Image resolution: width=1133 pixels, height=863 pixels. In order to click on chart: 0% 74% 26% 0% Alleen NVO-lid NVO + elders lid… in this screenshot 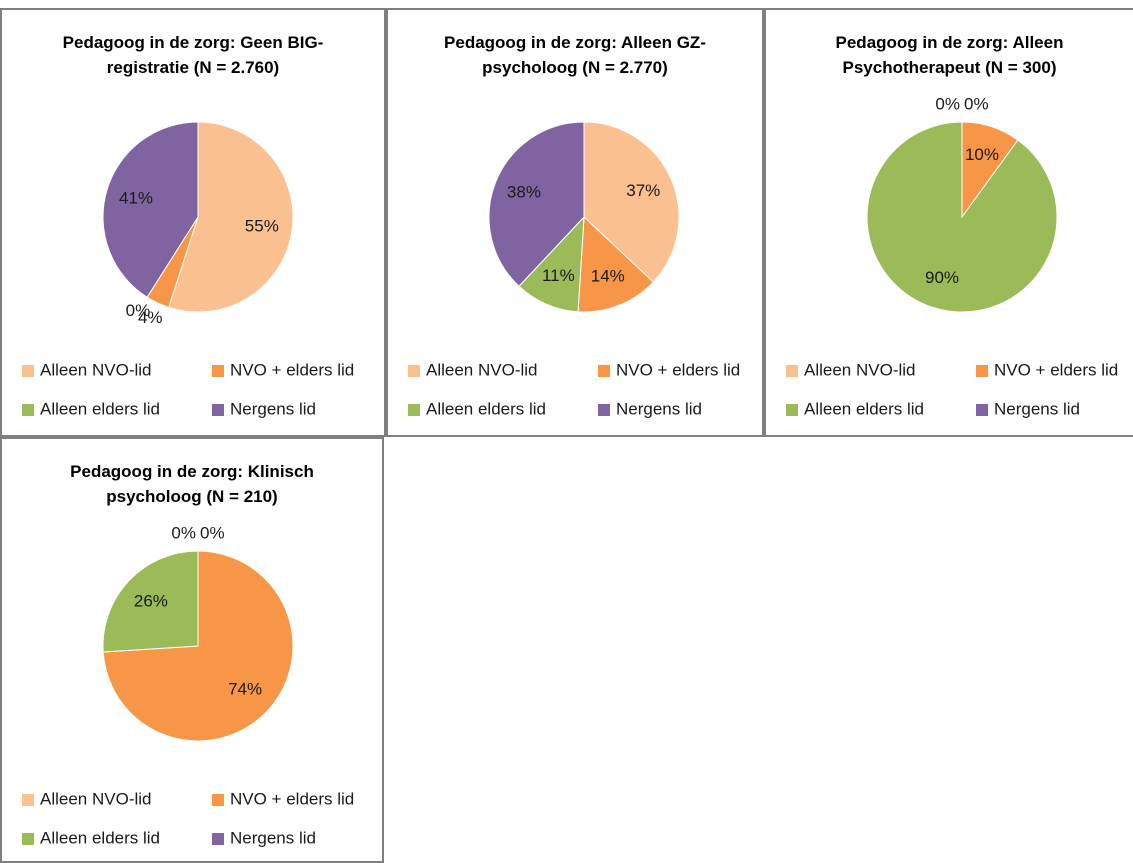, I will do `click(188, 685)`.